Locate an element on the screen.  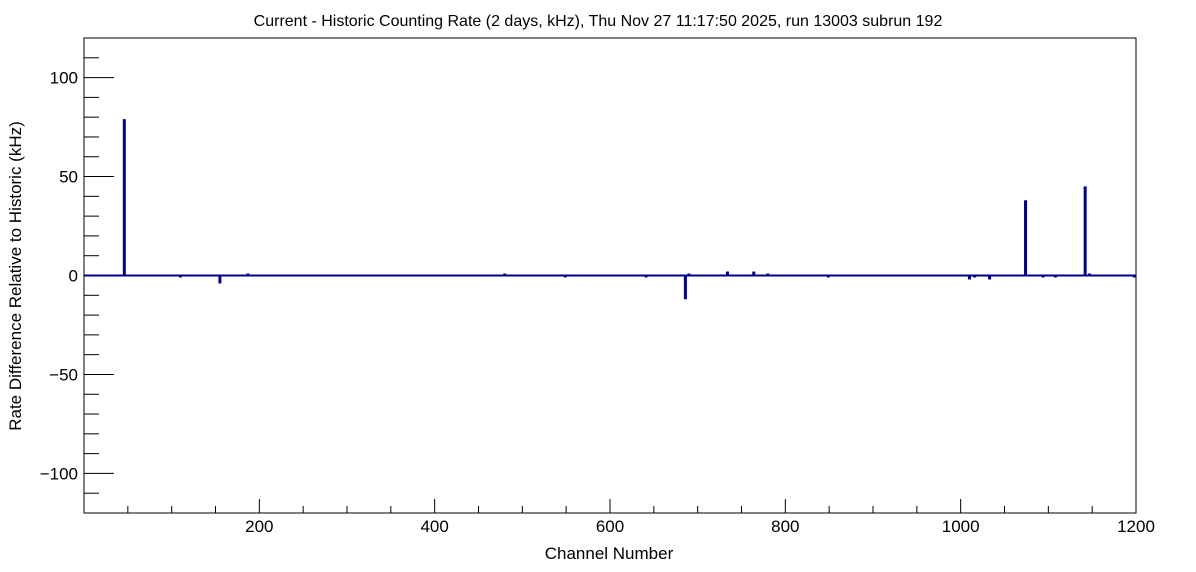
x-tick-label: 800 is located at coordinates (785, 526).